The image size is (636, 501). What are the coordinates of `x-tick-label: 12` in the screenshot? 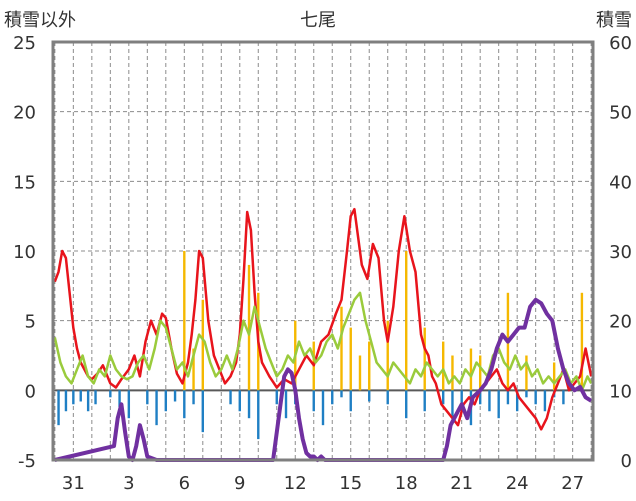 It's located at (295, 483).